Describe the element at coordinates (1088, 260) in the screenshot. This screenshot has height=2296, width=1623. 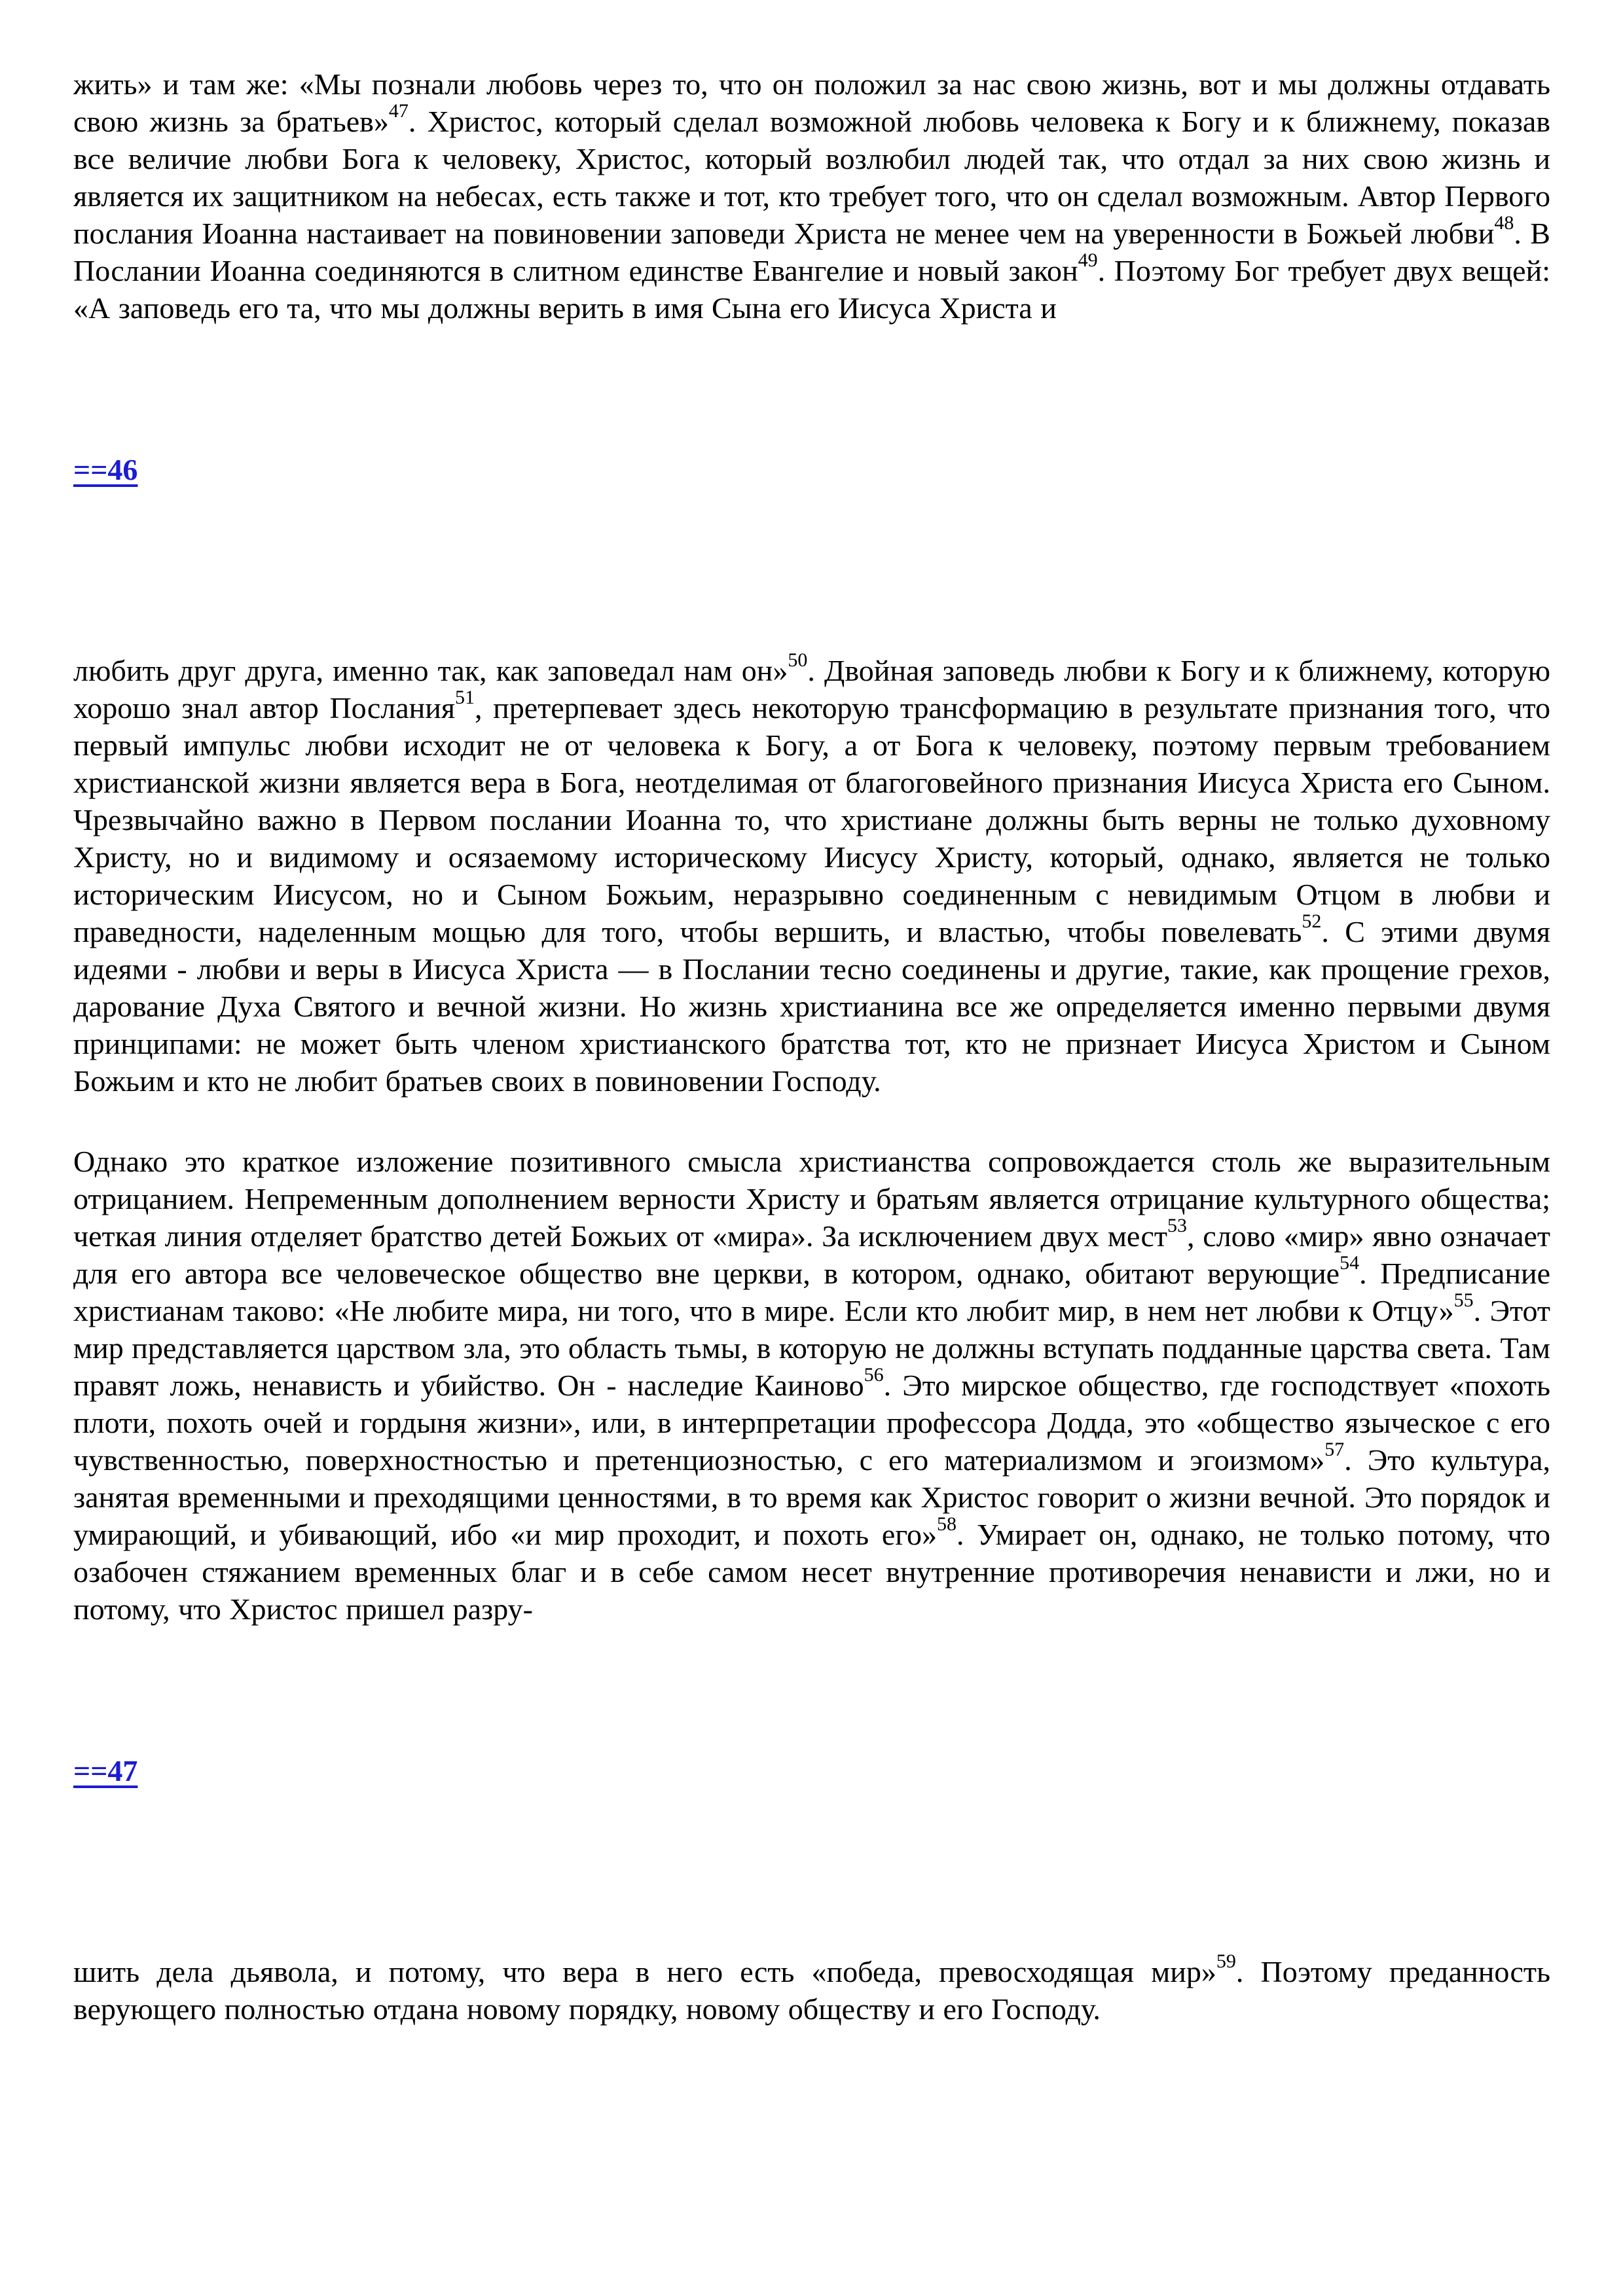
I see `footnote-ref: 49` at that location.